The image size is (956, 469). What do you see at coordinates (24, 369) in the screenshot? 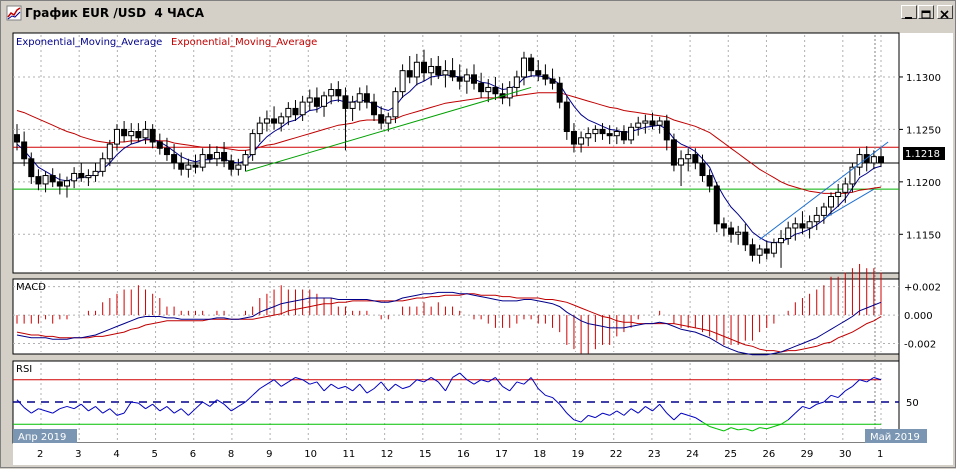
I see `rsi-label: RSI` at bounding box center [24, 369].